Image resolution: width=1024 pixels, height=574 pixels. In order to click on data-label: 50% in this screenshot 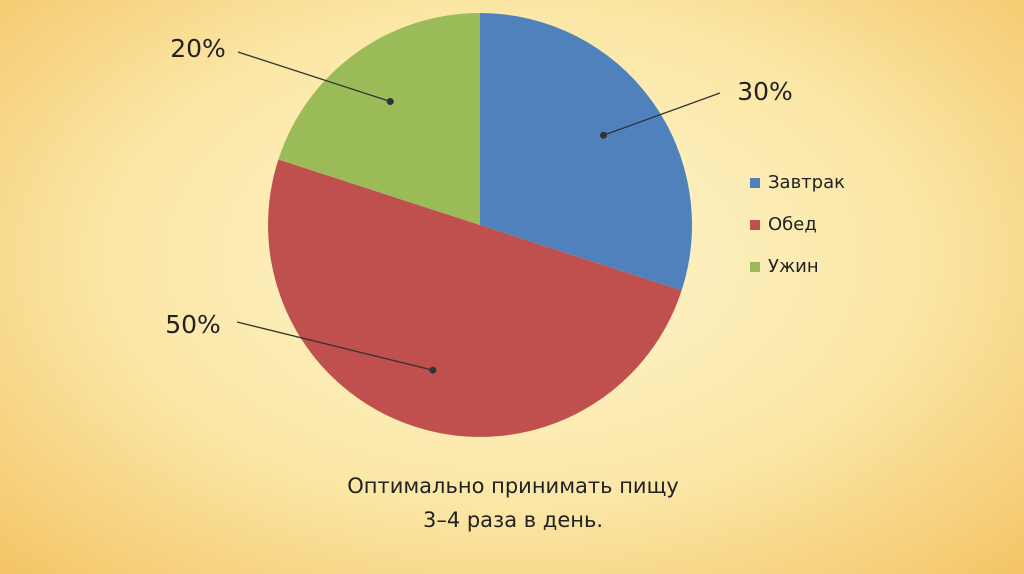, I will do `click(193, 324)`.